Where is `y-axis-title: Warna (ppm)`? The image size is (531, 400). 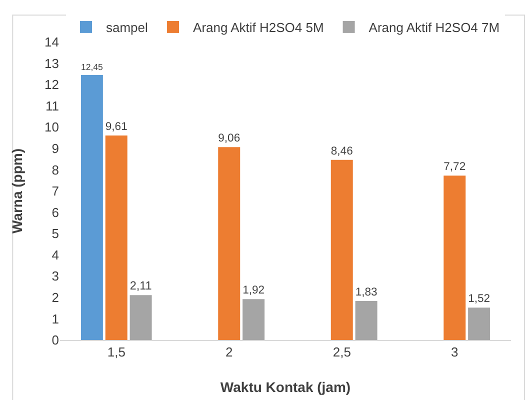 y-axis-title: Warna (ppm) is located at coordinates (17, 191).